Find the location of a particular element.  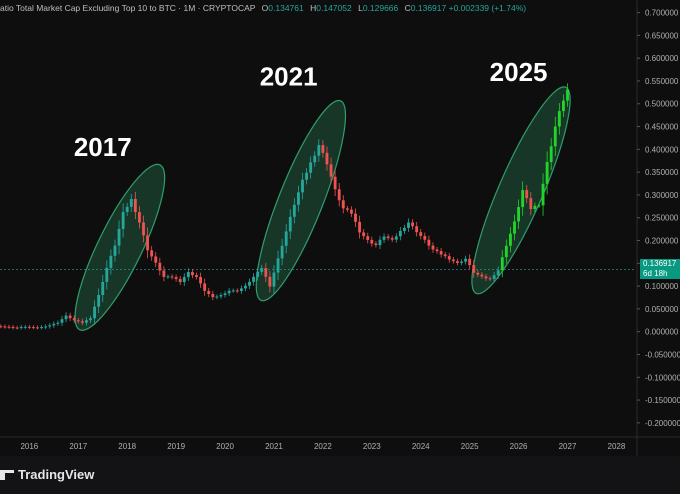

tradingview-logo: TradingView is located at coordinates (47, 474).